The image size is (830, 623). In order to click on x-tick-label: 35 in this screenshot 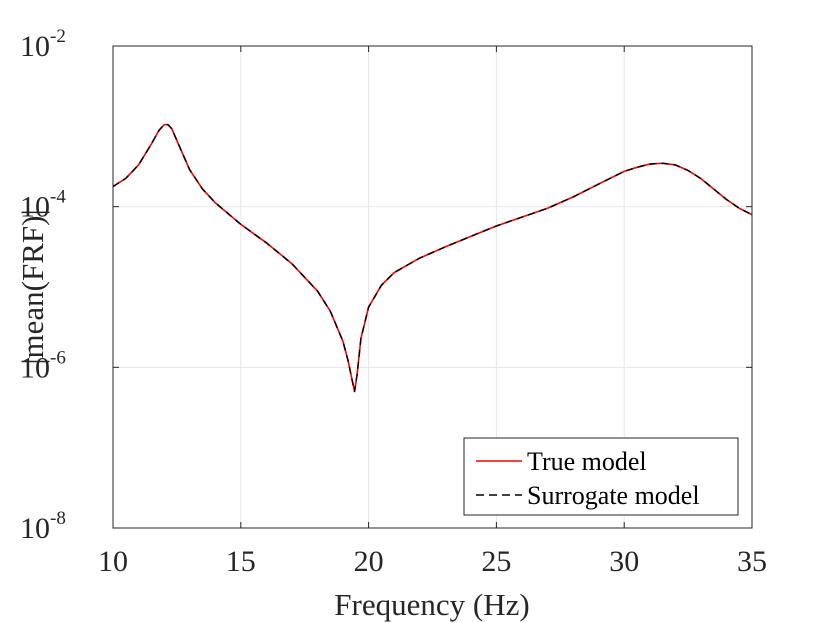, I will do `click(752, 561)`.